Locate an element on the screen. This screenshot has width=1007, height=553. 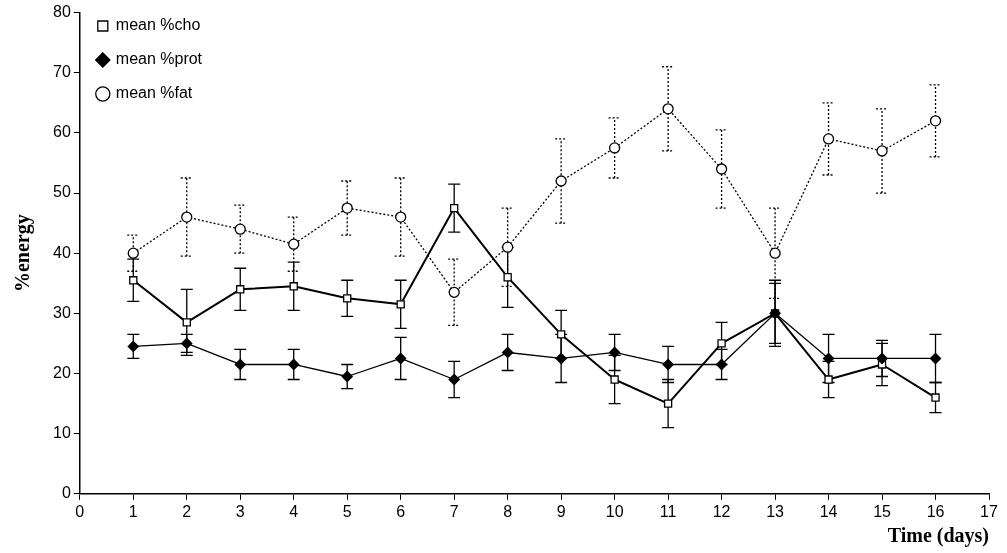
legend-label: mean %cho is located at coordinates (158, 25).